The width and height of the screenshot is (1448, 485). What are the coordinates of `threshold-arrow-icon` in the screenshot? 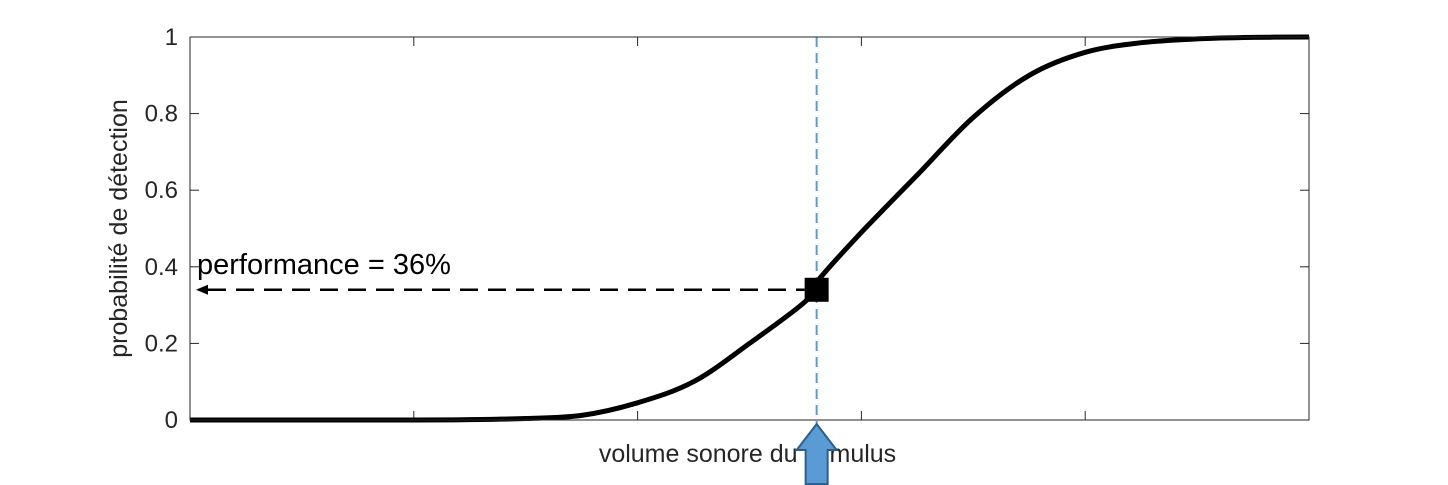 It's located at (816, 453).